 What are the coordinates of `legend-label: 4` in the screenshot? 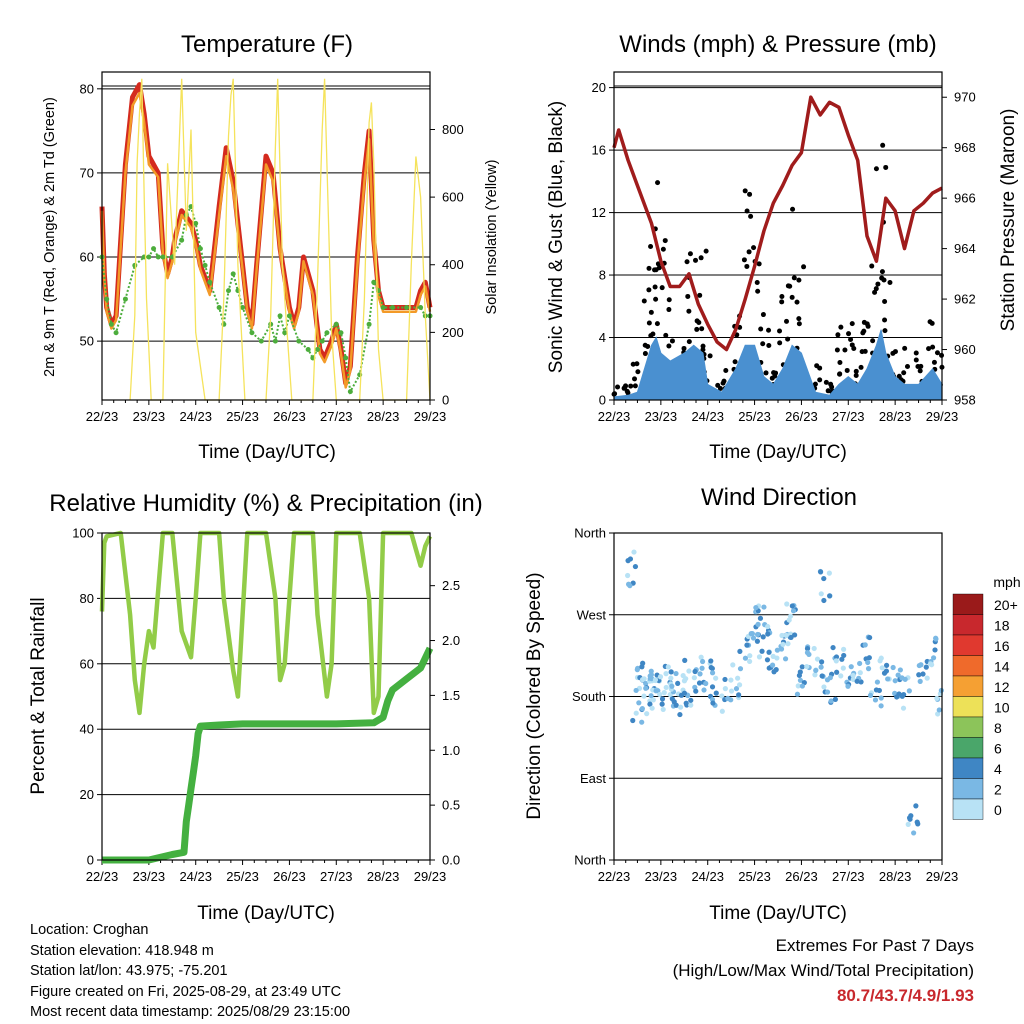 It's located at (998, 769).